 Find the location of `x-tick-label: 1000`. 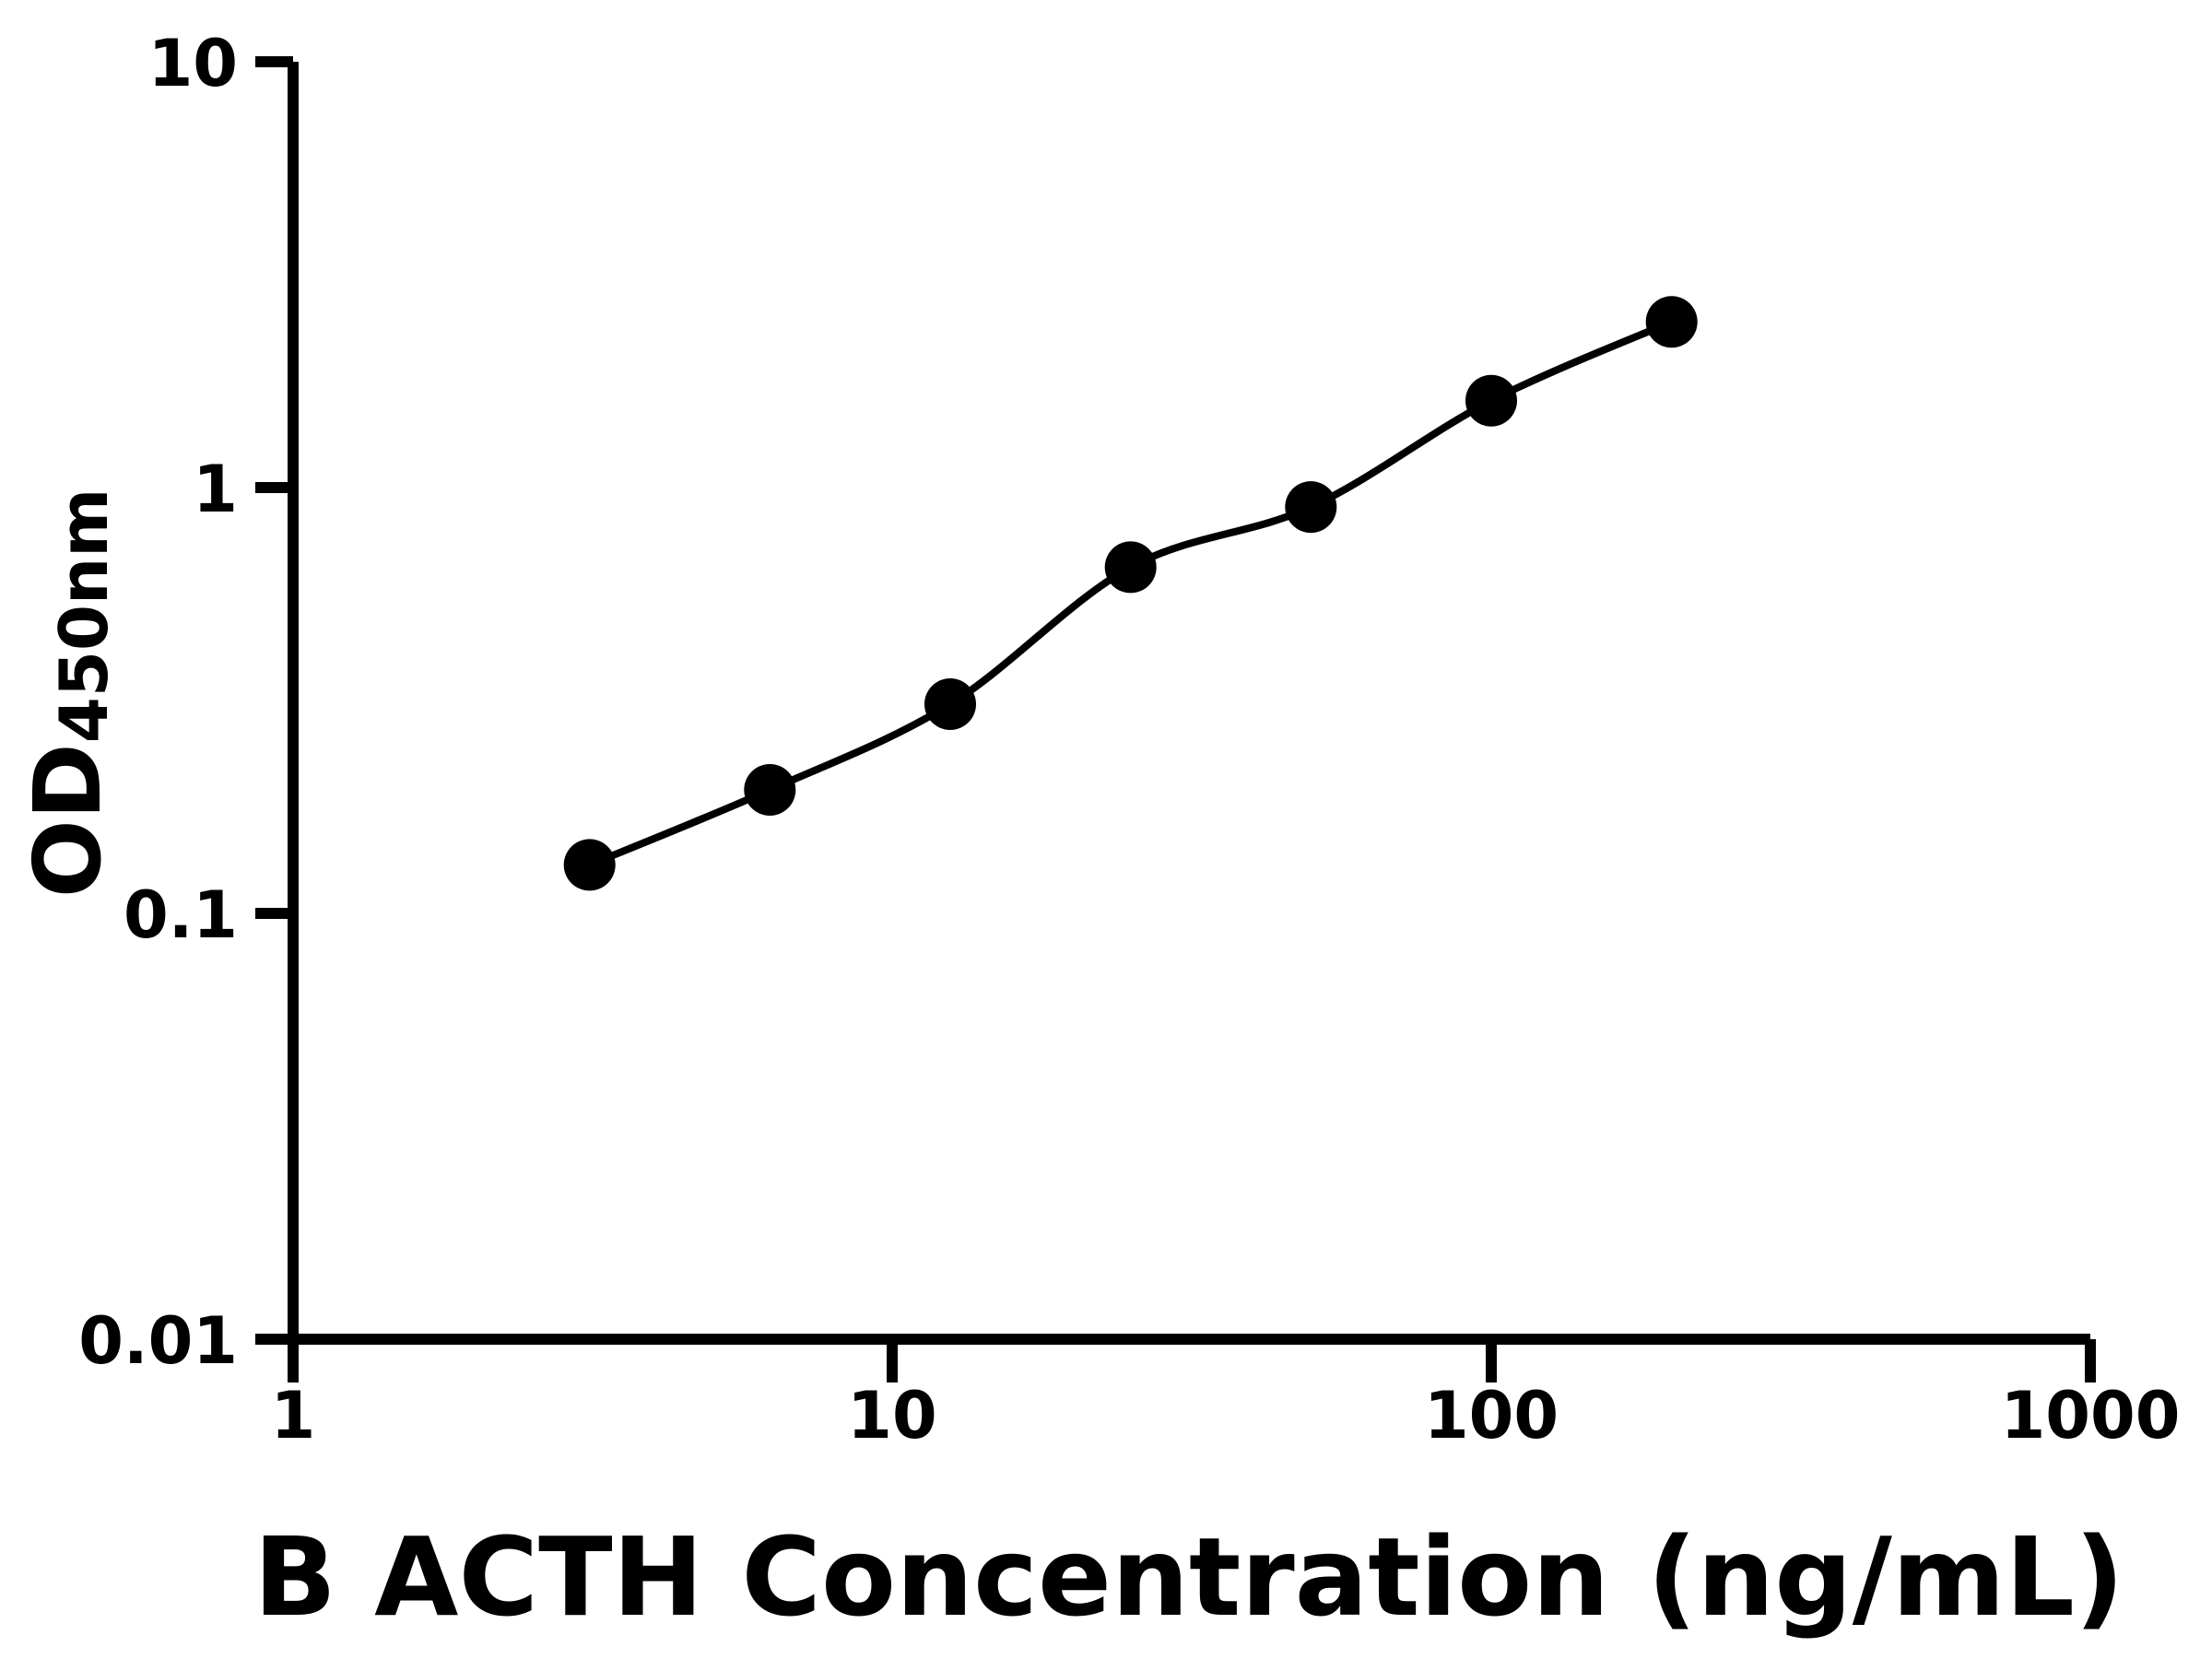

x-tick-label: 1000 is located at coordinates (2091, 1415).